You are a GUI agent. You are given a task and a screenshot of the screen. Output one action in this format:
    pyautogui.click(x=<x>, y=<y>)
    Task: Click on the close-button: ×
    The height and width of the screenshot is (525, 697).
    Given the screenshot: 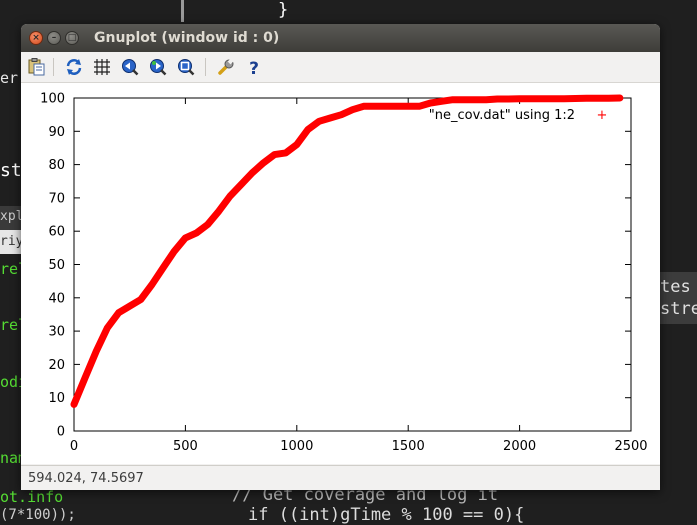 What is the action you would take?
    pyautogui.click(x=36, y=38)
    